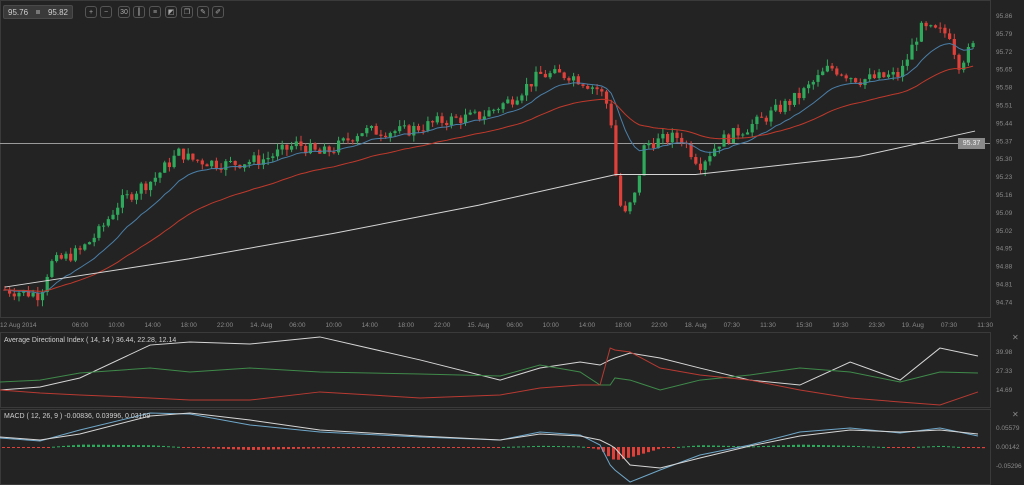 This screenshot has height=485, width=1024. Describe the element at coordinates (124, 12) in the screenshot. I see `timeframe-button: 30` at that location.